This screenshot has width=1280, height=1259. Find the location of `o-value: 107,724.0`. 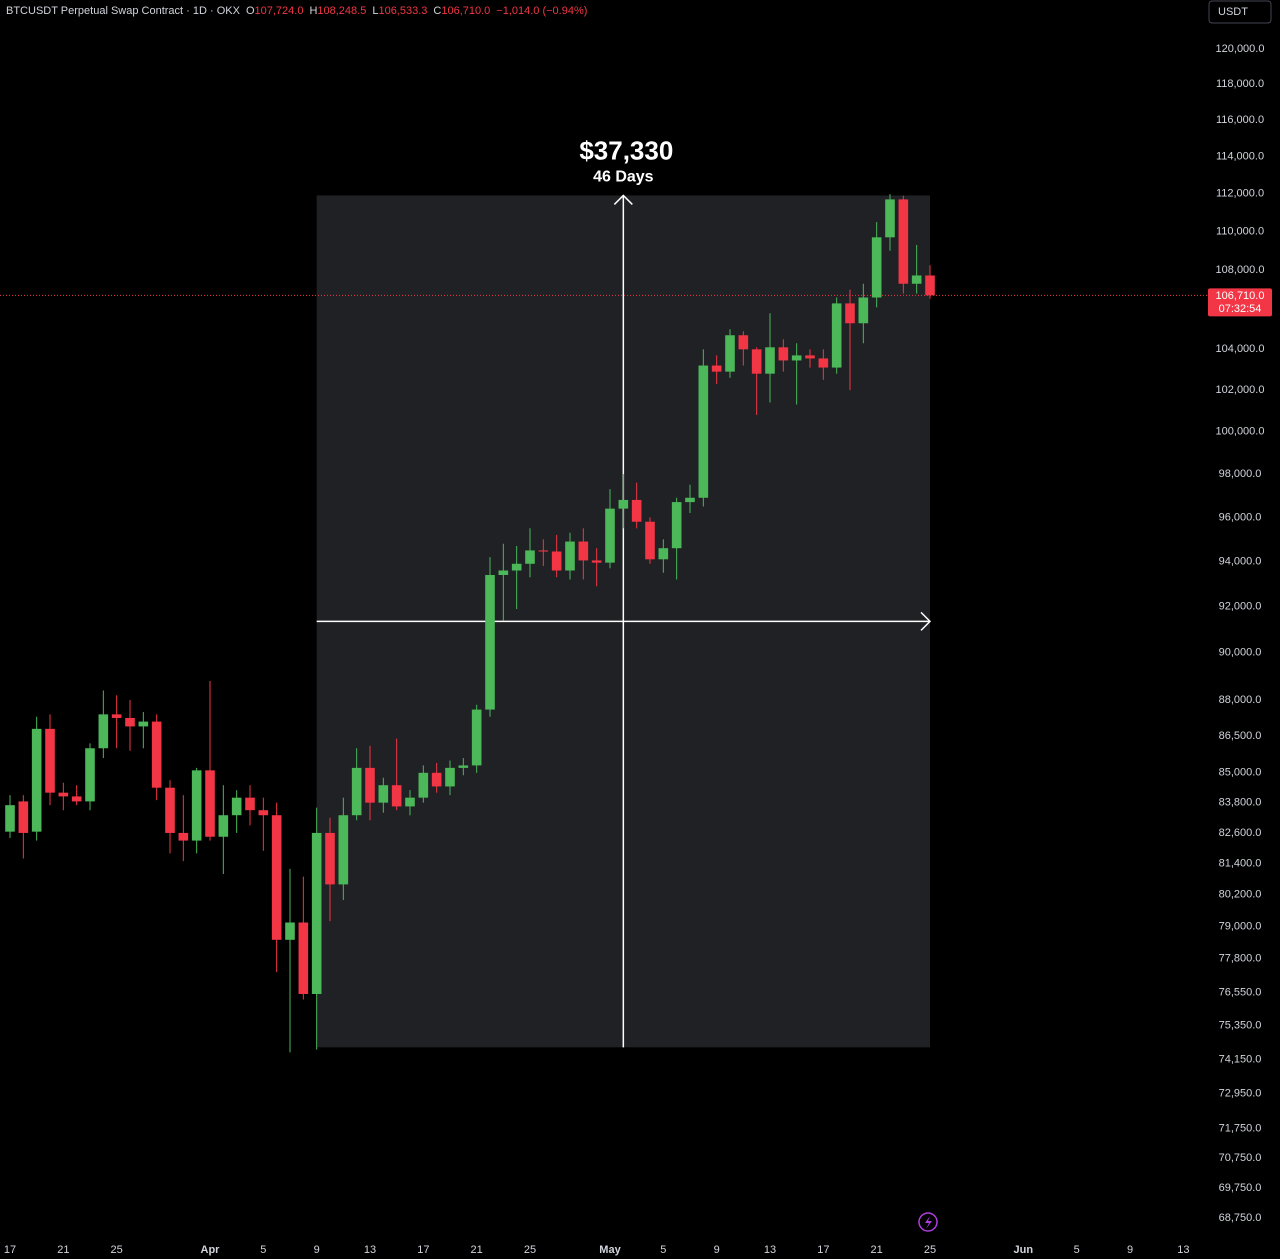

o-value: 107,724.0 is located at coordinates (279, 11).